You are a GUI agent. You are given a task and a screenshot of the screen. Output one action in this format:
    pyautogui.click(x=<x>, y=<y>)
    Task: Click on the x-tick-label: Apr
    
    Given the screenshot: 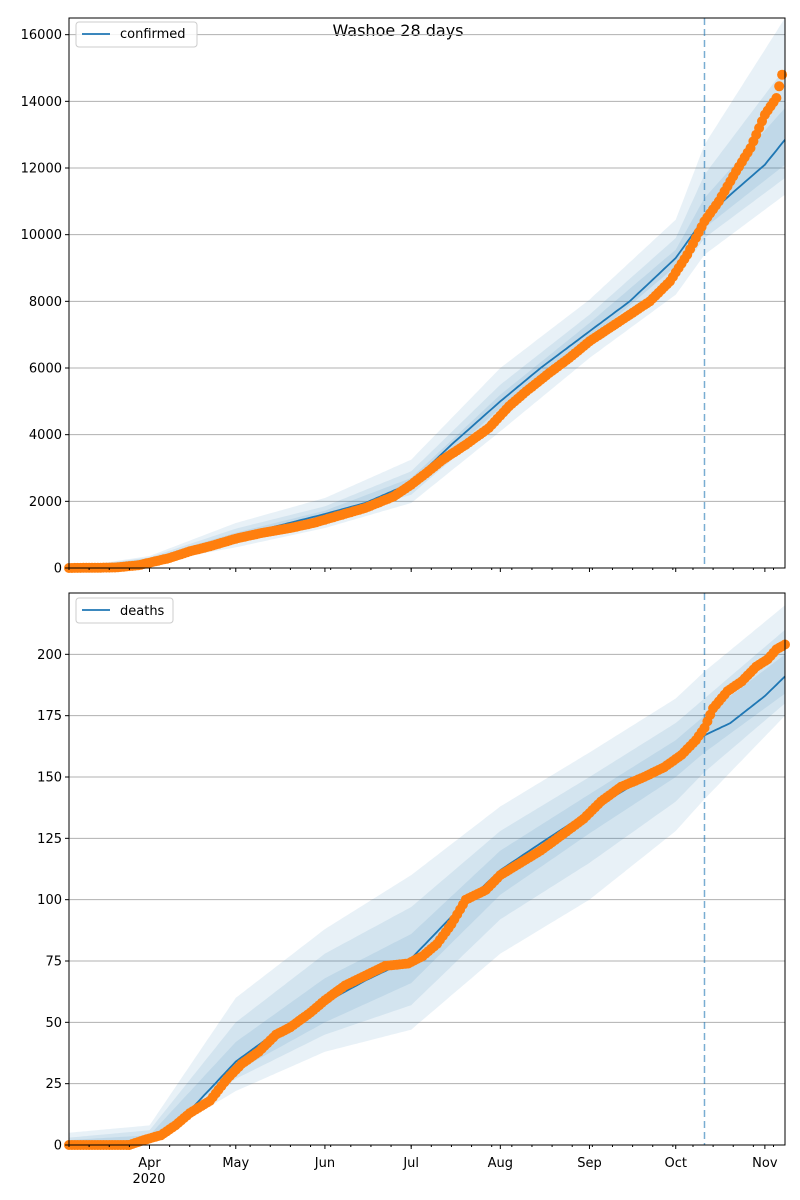 What is the action you would take?
    pyautogui.click(x=149, y=1163)
    